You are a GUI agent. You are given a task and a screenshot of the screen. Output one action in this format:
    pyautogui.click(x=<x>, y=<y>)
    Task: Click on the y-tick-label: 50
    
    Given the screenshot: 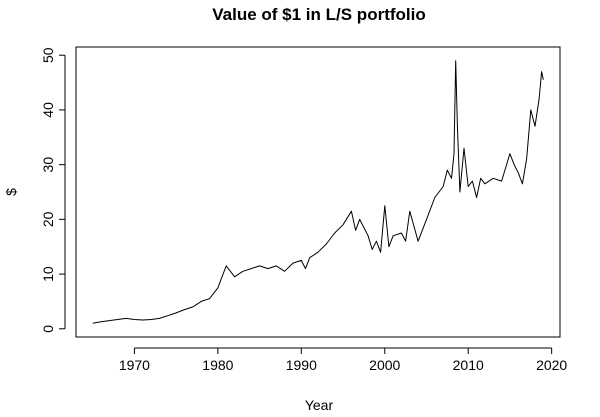 What is the action you would take?
    pyautogui.click(x=48, y=55)
    